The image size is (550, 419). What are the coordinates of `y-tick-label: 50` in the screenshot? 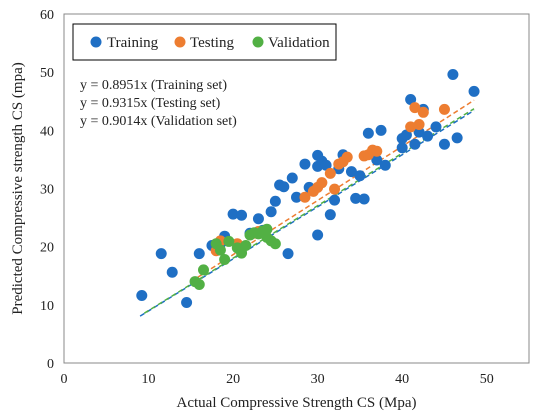 It's located at (47, 73).